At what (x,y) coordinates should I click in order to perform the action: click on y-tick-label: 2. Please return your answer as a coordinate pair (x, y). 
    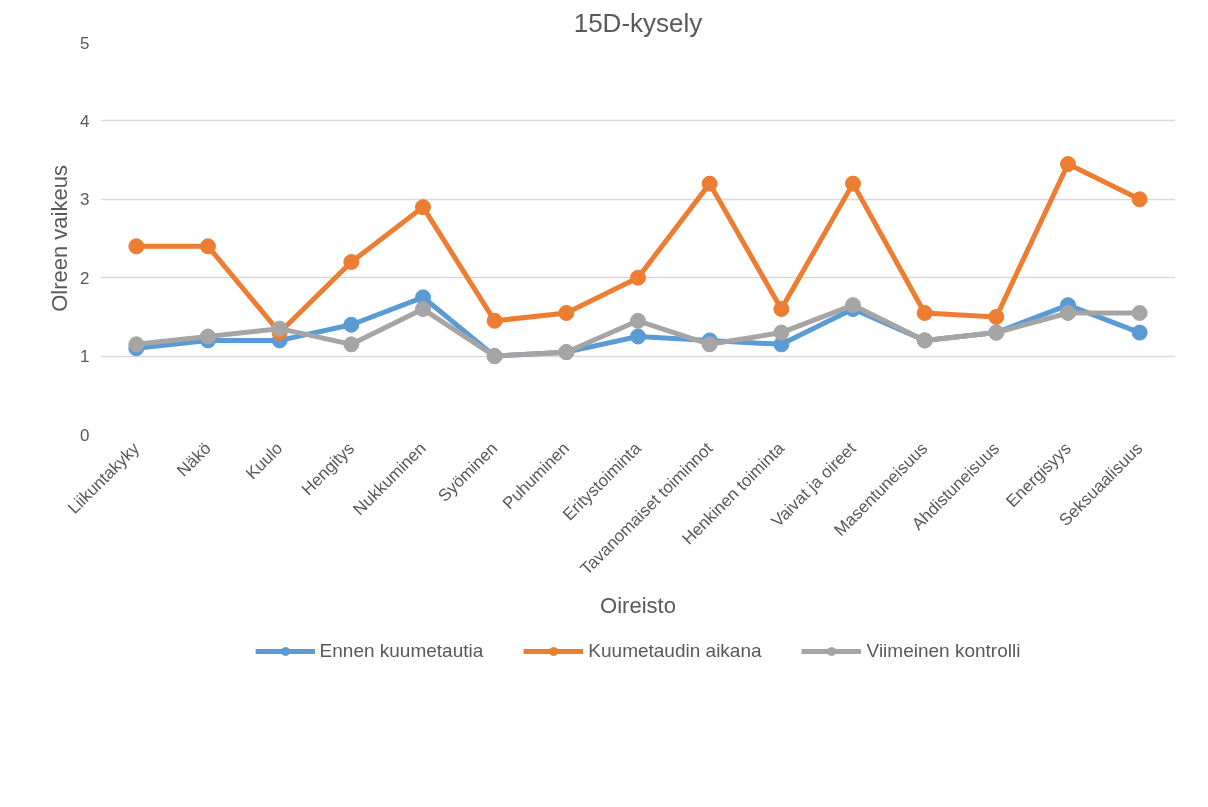
    Looking at the image, I should click on (85, 278).